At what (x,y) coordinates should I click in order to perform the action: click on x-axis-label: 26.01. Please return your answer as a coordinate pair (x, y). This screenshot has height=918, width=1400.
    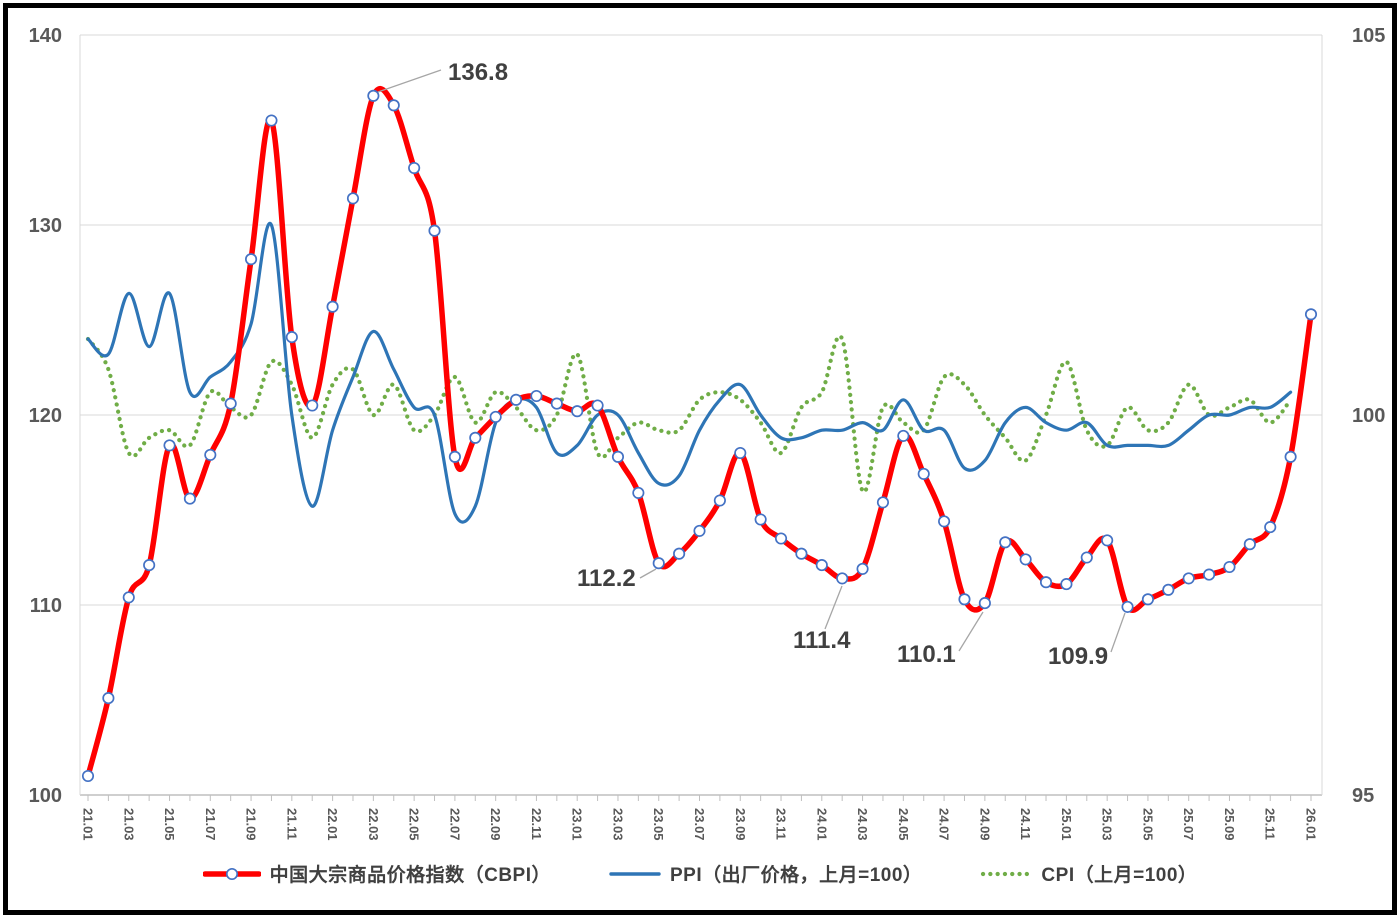
    Looking at the image, I should click on (1311, 824).